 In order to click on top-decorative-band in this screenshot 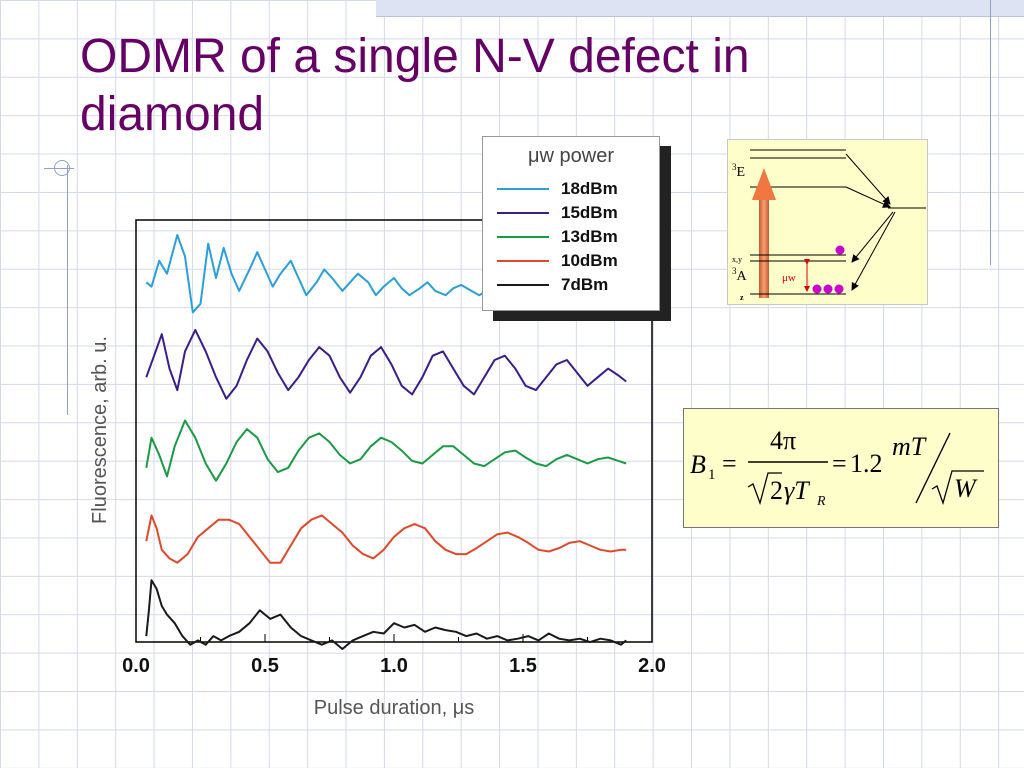, I will do `click(700, 8)`.